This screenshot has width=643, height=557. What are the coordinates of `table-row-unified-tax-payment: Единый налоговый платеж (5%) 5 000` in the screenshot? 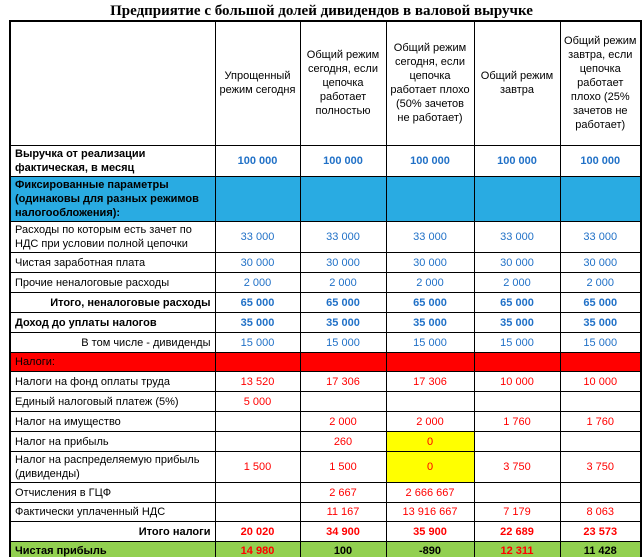 It's located at (325, 402).